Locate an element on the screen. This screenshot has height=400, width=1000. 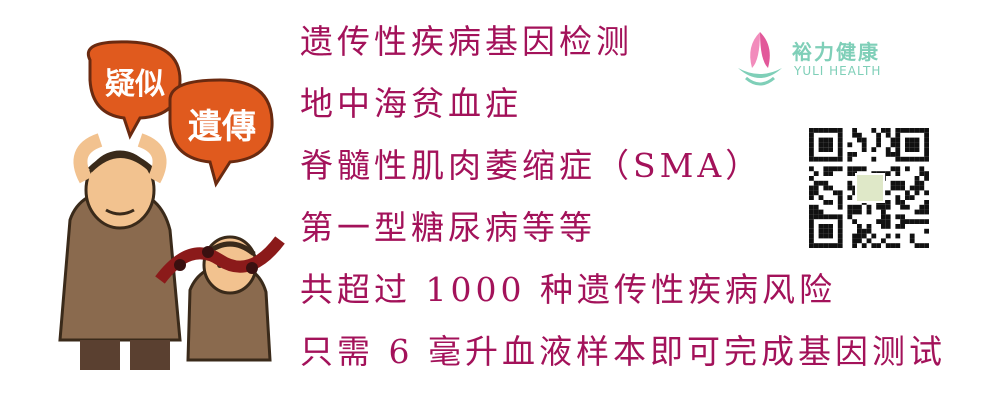
speech-bubble-right: 遺傳 is located at coordinates (221, 132).